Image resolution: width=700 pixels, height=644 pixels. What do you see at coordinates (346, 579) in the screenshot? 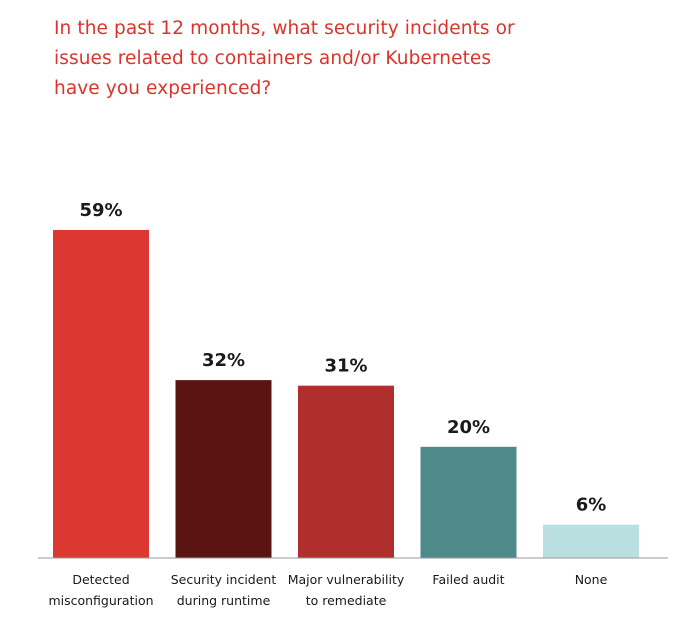
I see `category-label-2-line-0: Major vulnerability` at bounding box center [346, 579].